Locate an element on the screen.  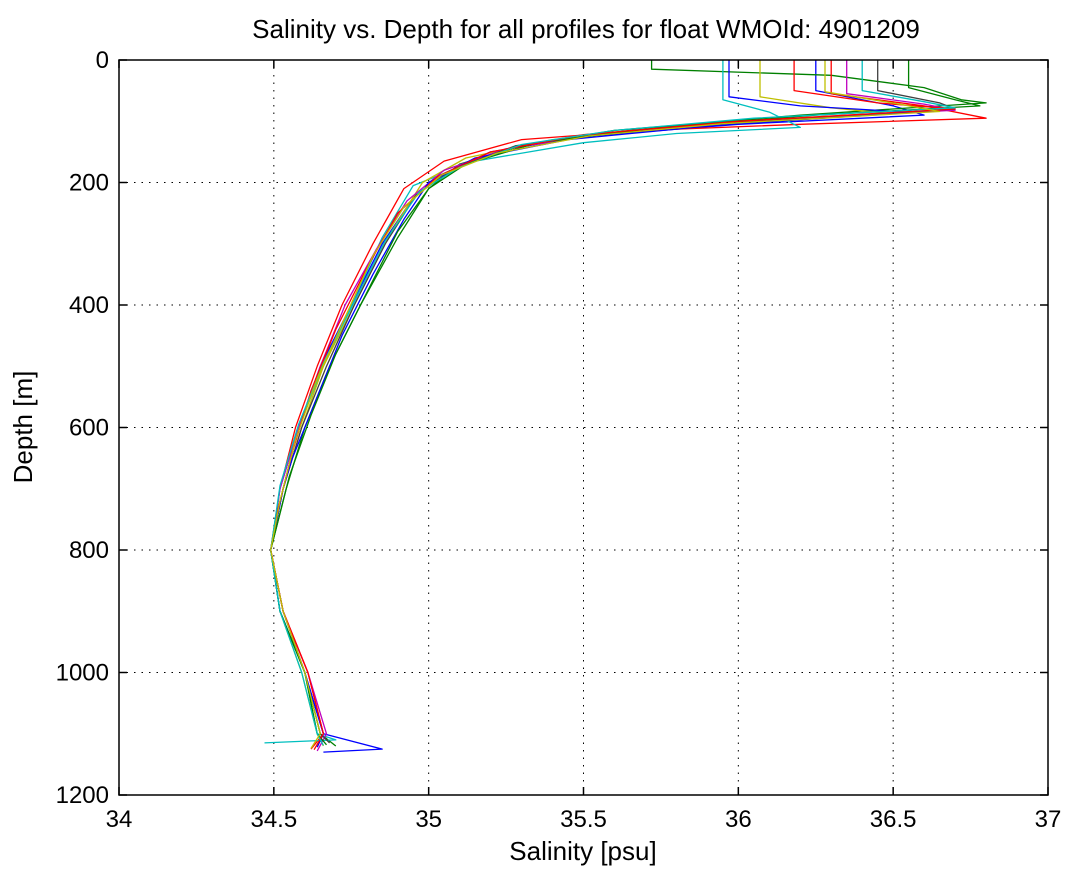
x-tick-label: 37 is located at coordinates (1048, 819).